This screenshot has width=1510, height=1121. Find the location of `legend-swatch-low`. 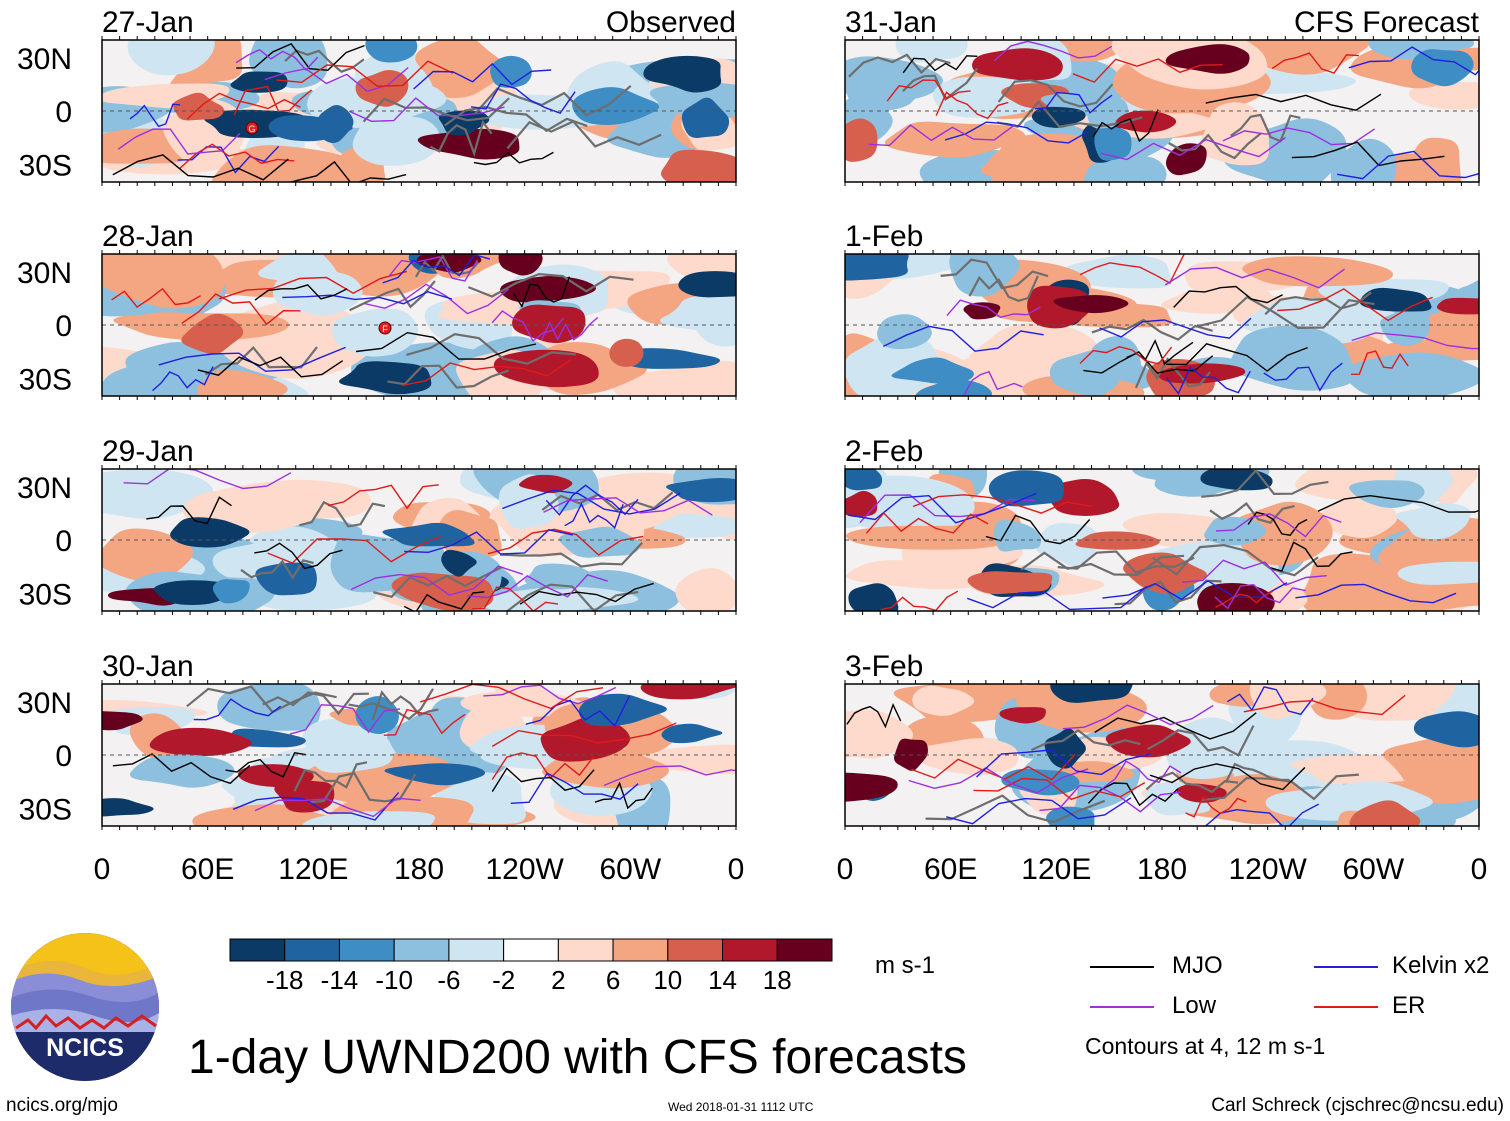

legend-swatch-low is located at coordinates (1122, 1007).